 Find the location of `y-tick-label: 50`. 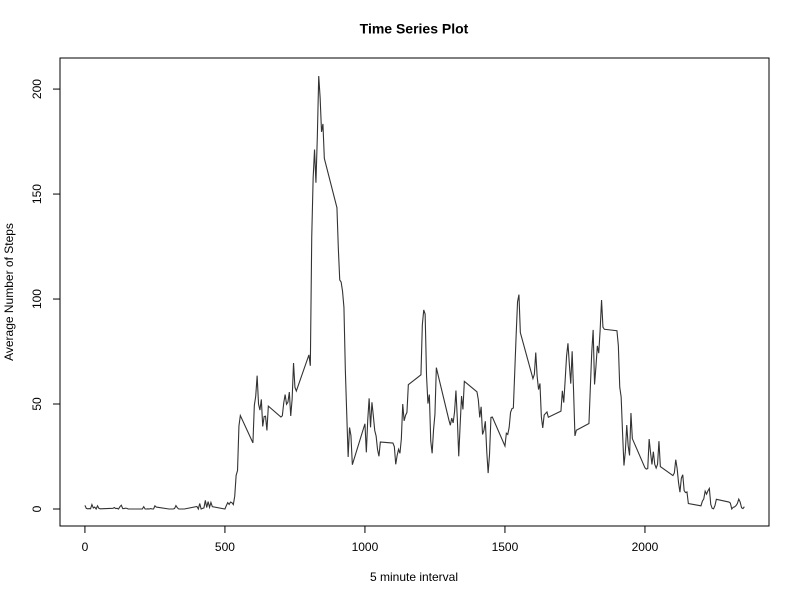

y-tick-label: 50 is located at coordinates (37, 404).